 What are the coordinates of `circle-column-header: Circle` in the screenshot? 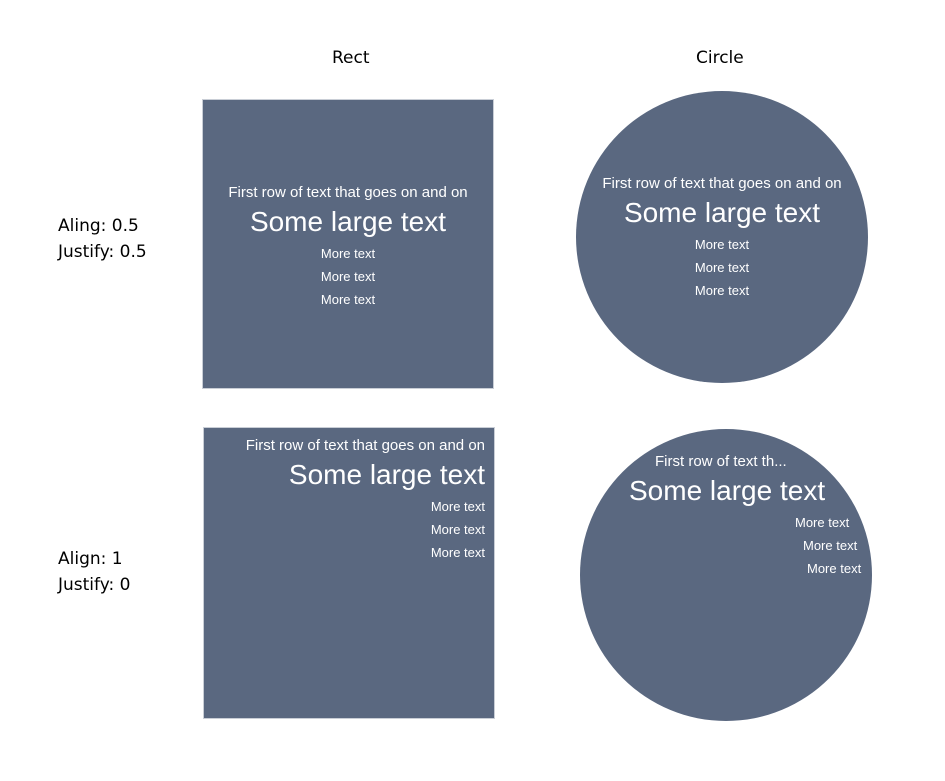 It's located at (720, 58).